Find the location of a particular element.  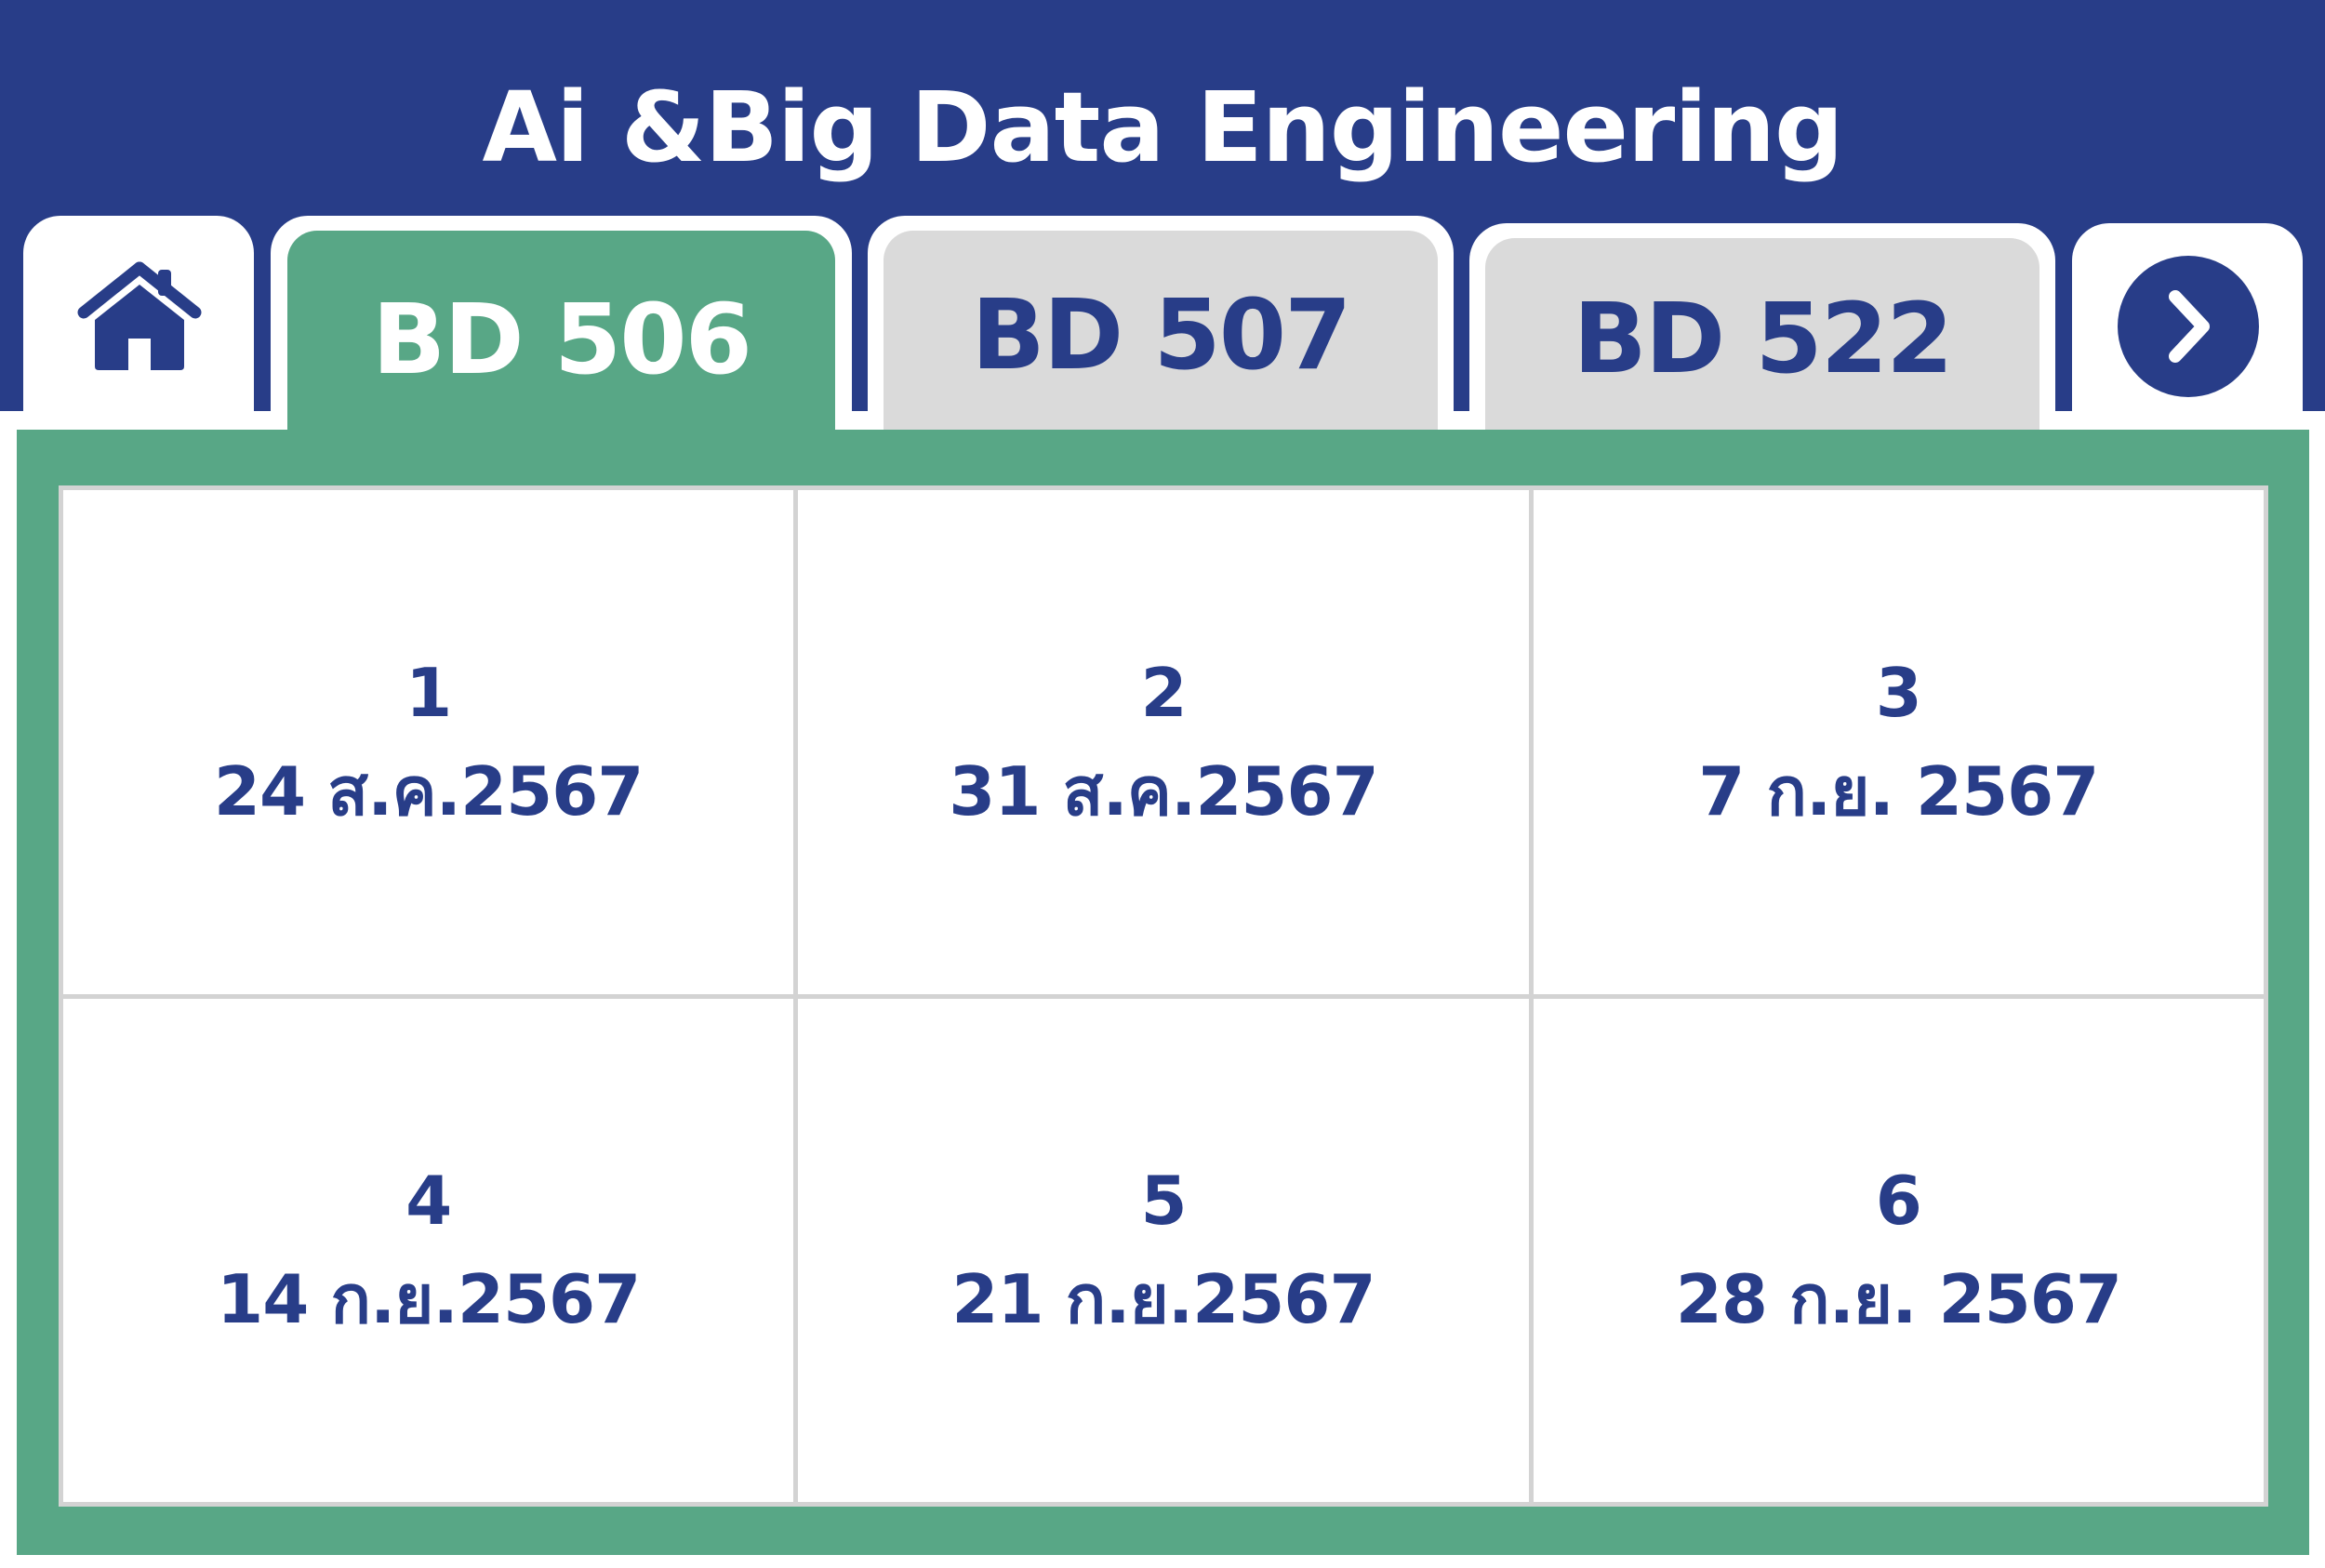

home-tab is located at coordinates (138, 327).